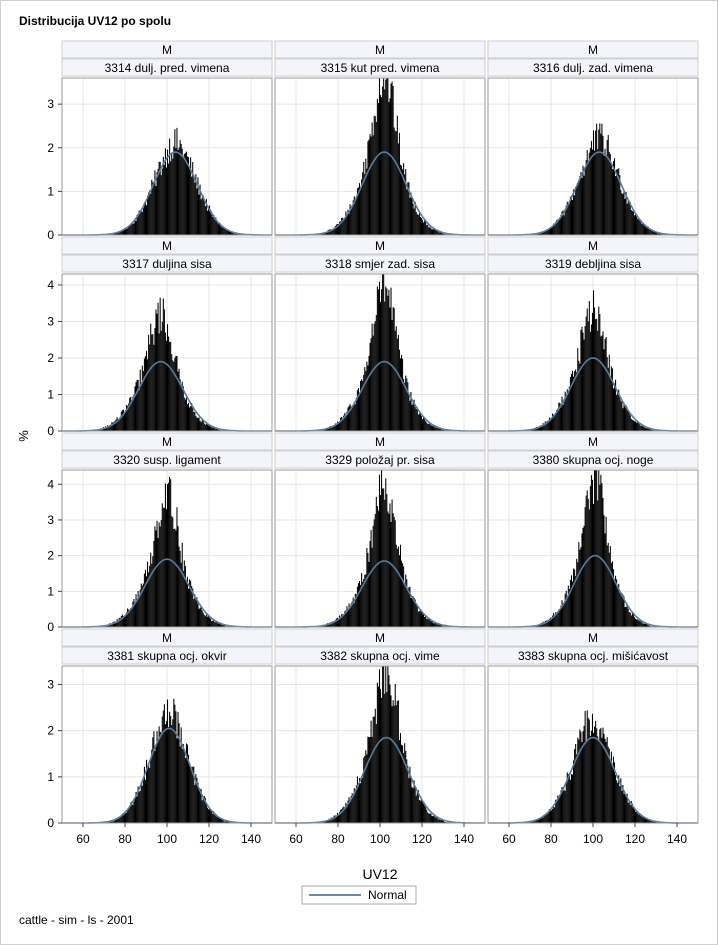 The height and width of the screenshot is (945, 718). Describe the element at coordinates (380, 656) in the screenshot. I see `panel-trait-label: 3382 skupna ocj. vime` at that location.